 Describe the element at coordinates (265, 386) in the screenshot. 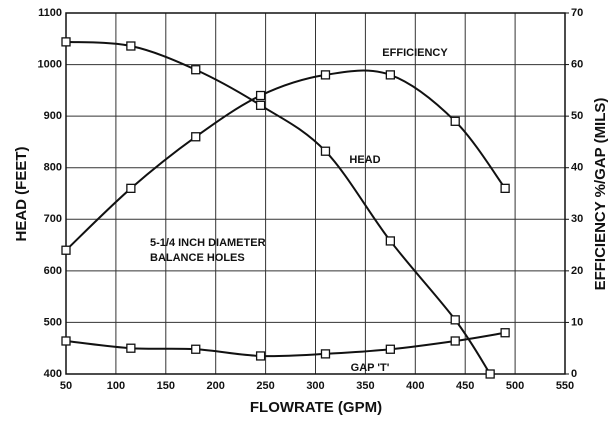

I see `x-tick-label: 250` at that location.